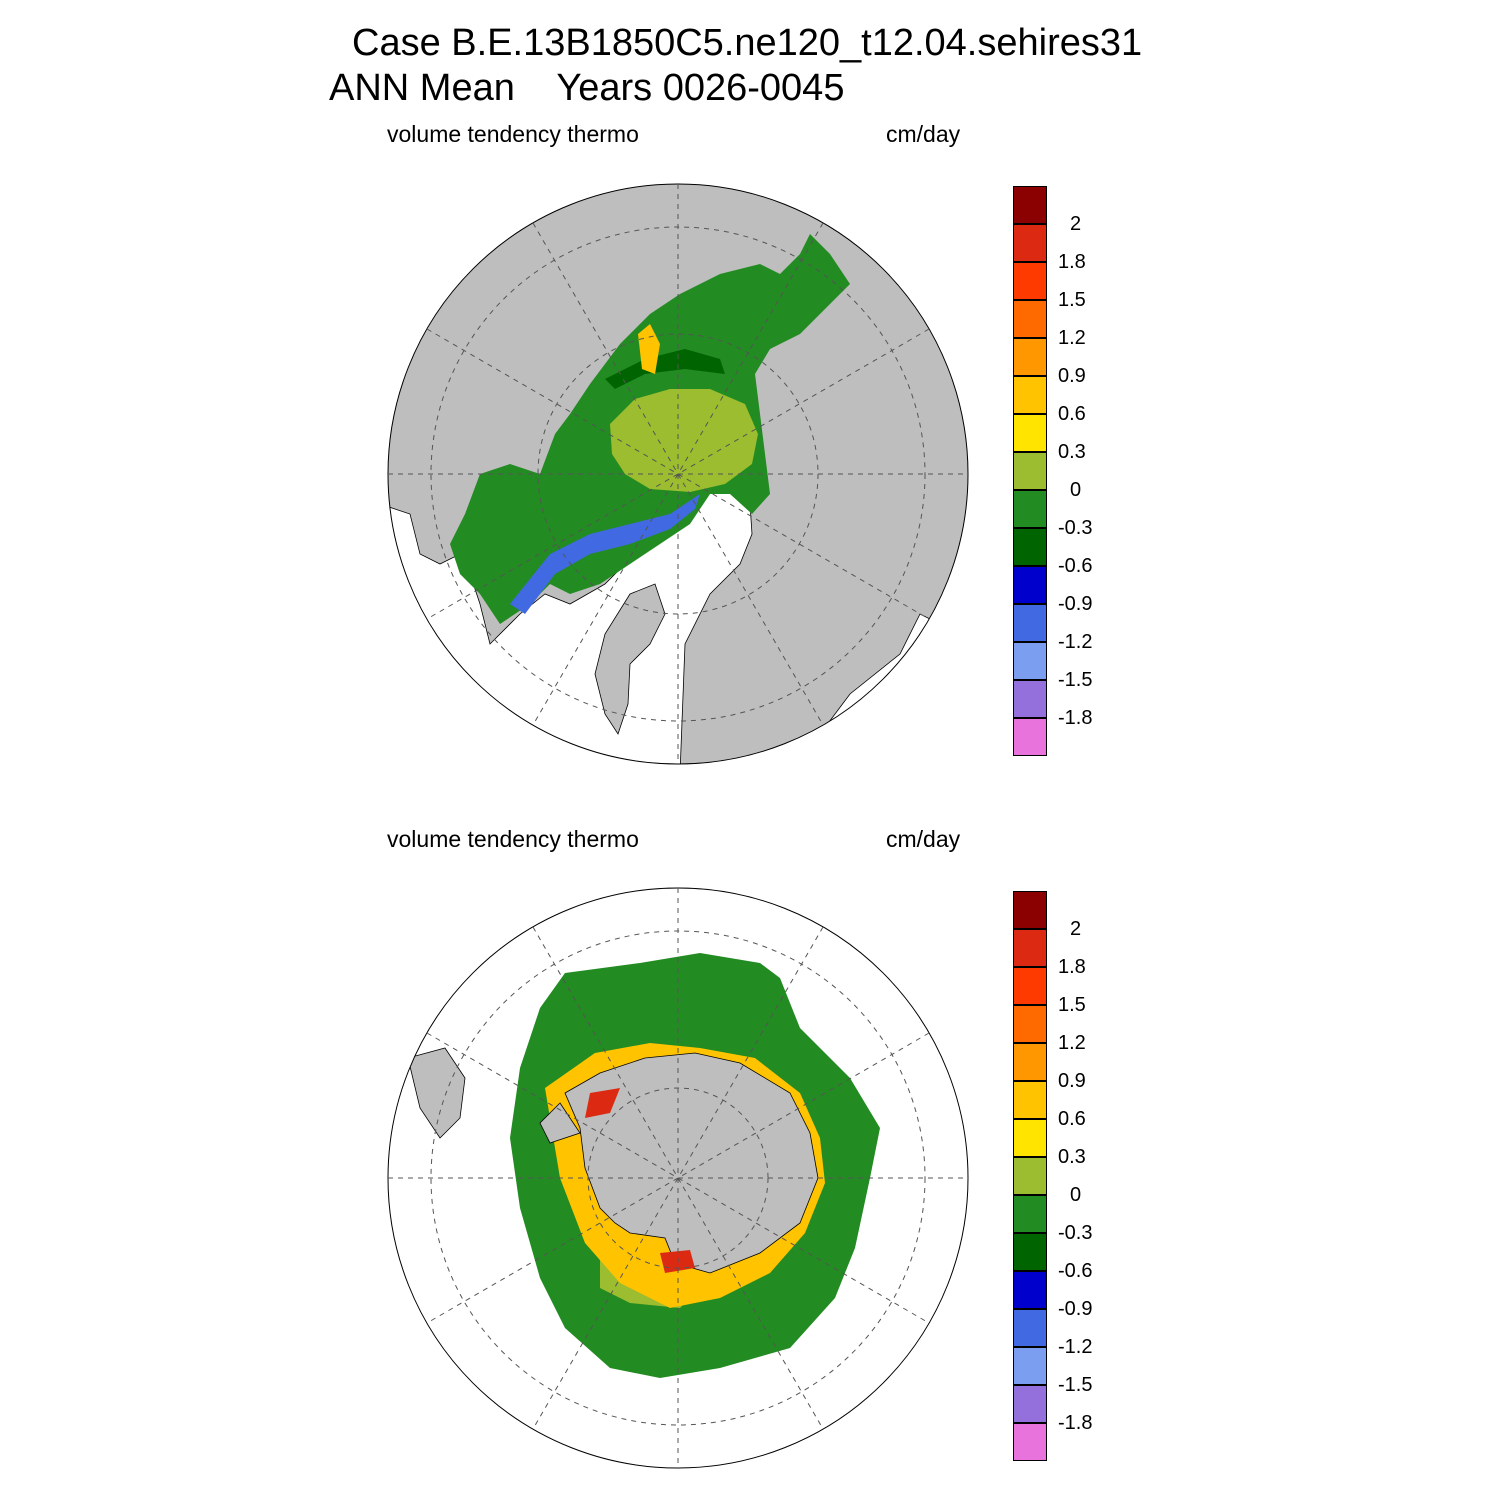 The height and width of the screenshot is (1500, 1500). Describe the element at coordinates (1075, 1233) in the screenshot. I see `cb-south-label-8: -0.3` at that location.